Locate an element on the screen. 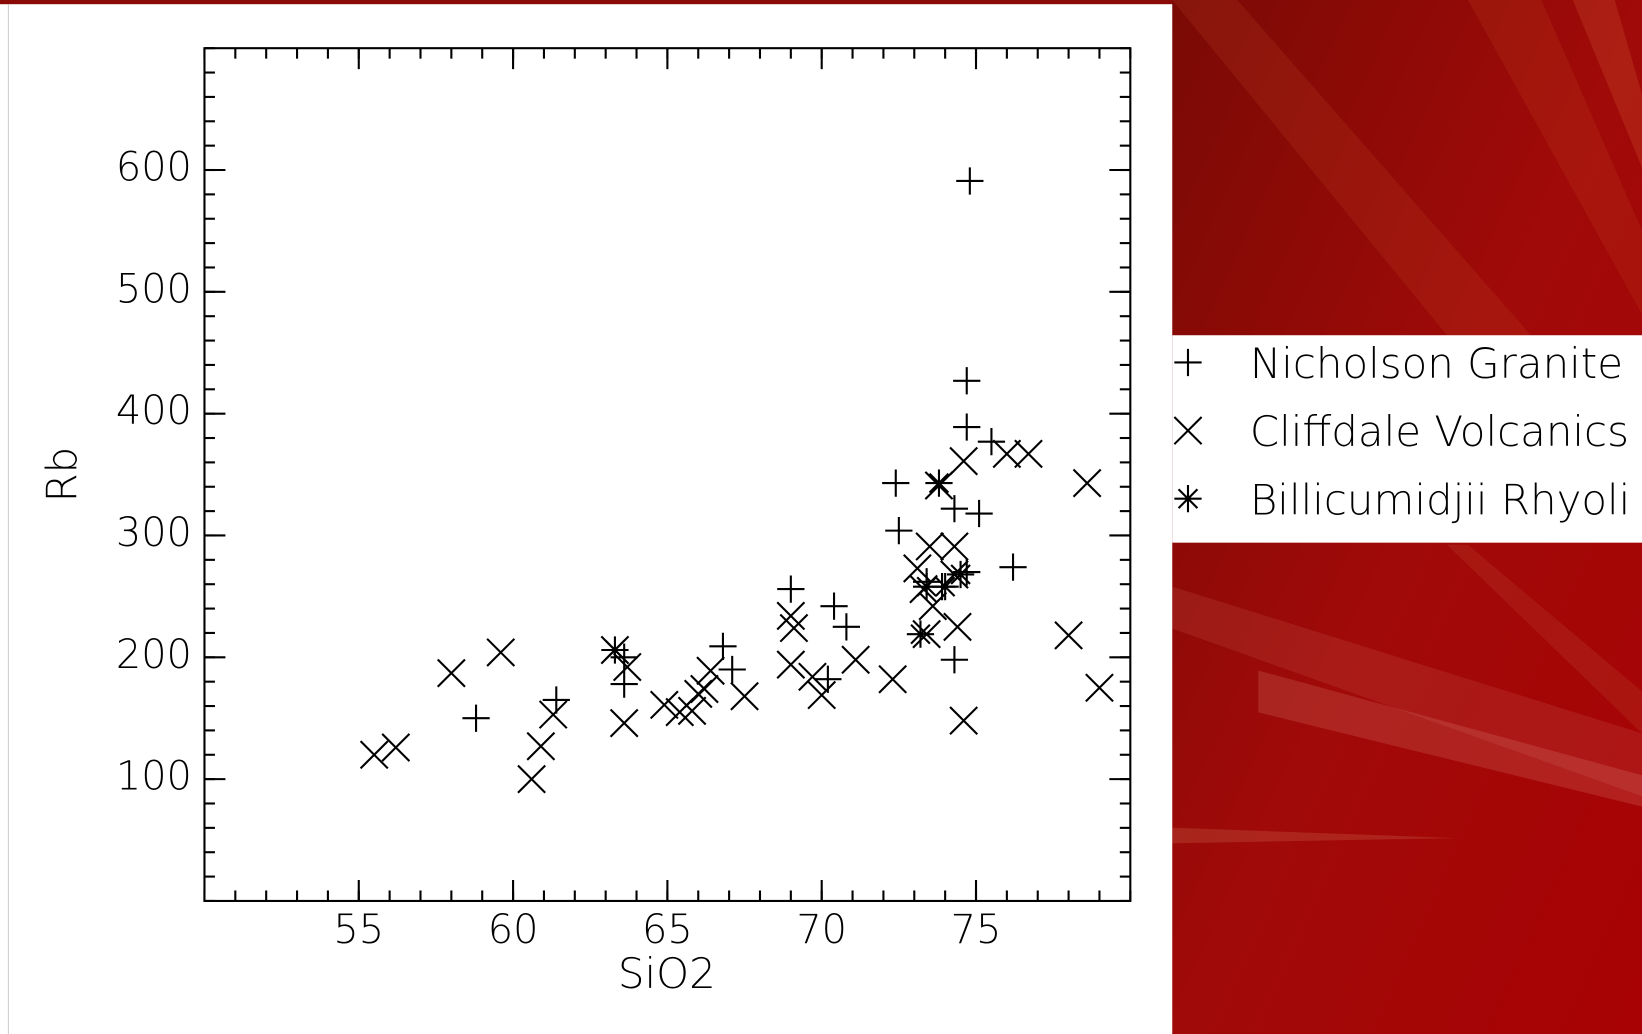 The image size is (1642, 1034). y-tick-label: 300 is located at coordinates (154, 533).